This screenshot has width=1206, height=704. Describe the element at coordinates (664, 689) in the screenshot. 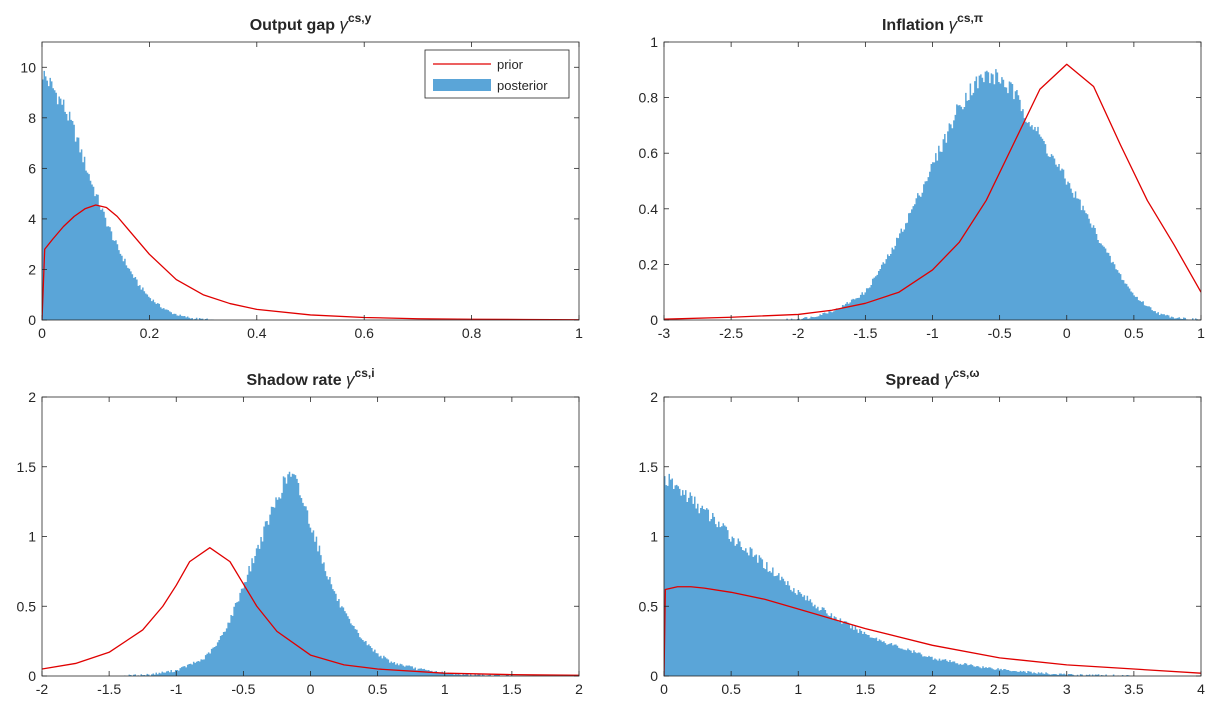

I see `spread-xtick-label: 0` at that location.